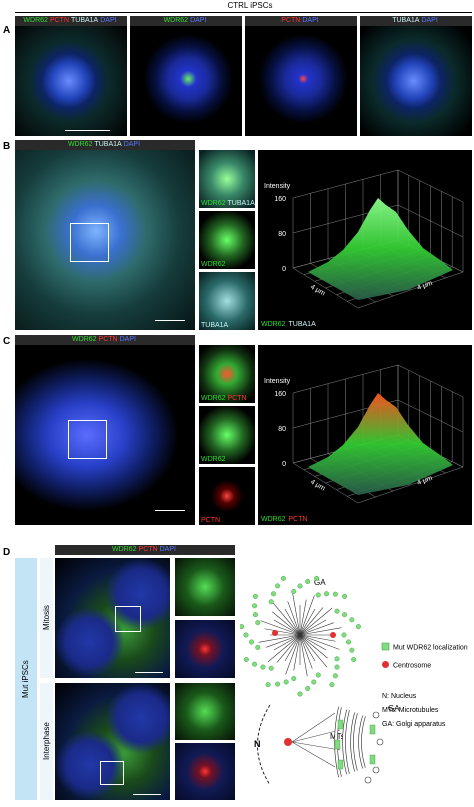 Image resolution: width=474 pixels, height=807 pixels. What do you see at coordinates (211, 520) in the screenshot?
I see `inset-caption: PCTN` at bounding box center [211, 520].